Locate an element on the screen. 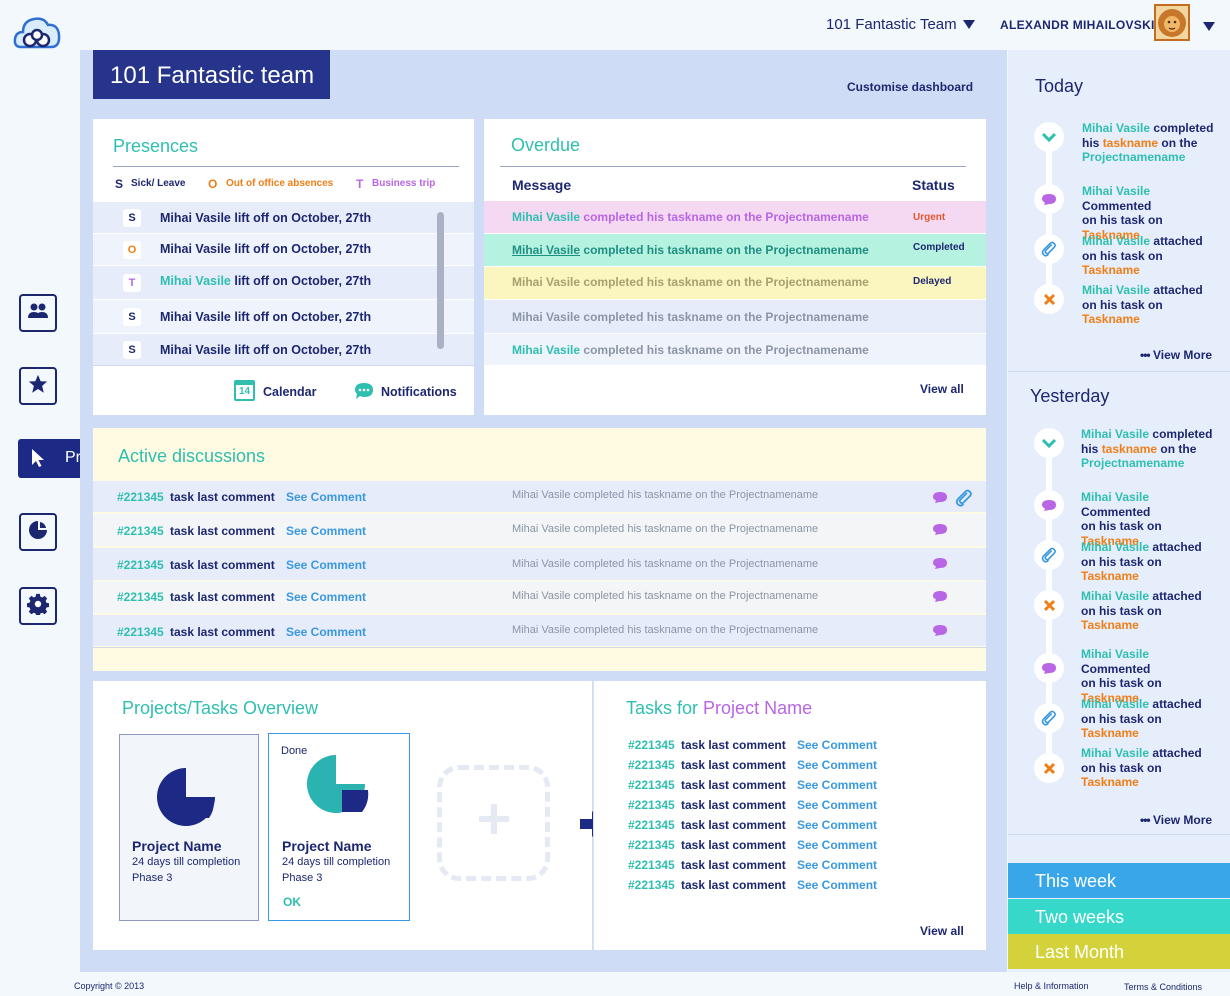  today-view-more: ••• View More is located at coordinates (1176, 355).